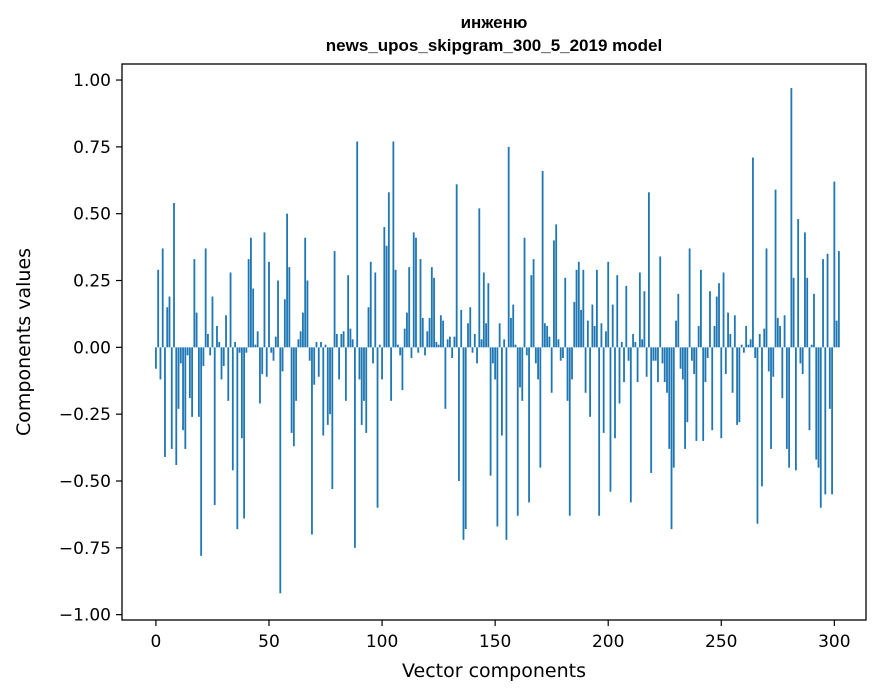 Image resolution: width=880 pixels, height=696 pixels. Describe the element at coordinates (92, 348) in the screenshot. I see `y-tick-label: 0.00` at that location.